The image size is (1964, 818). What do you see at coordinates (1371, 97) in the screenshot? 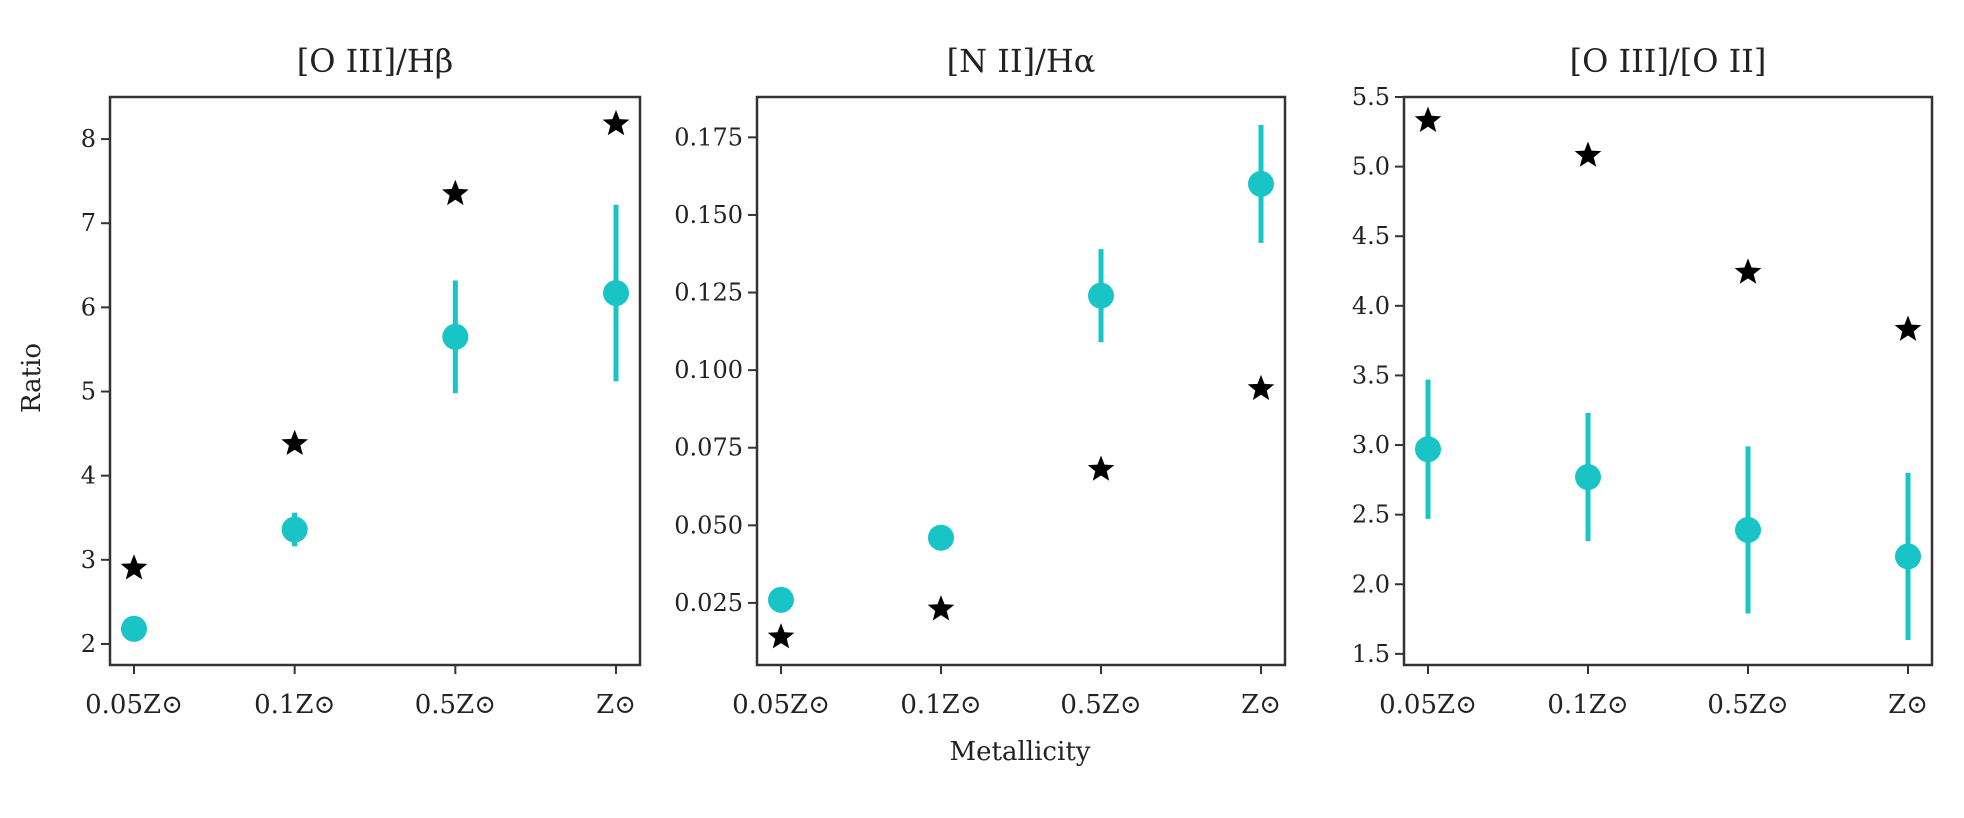
I see `y-tick-label: 5.5` at bounding box center [1371, 97].